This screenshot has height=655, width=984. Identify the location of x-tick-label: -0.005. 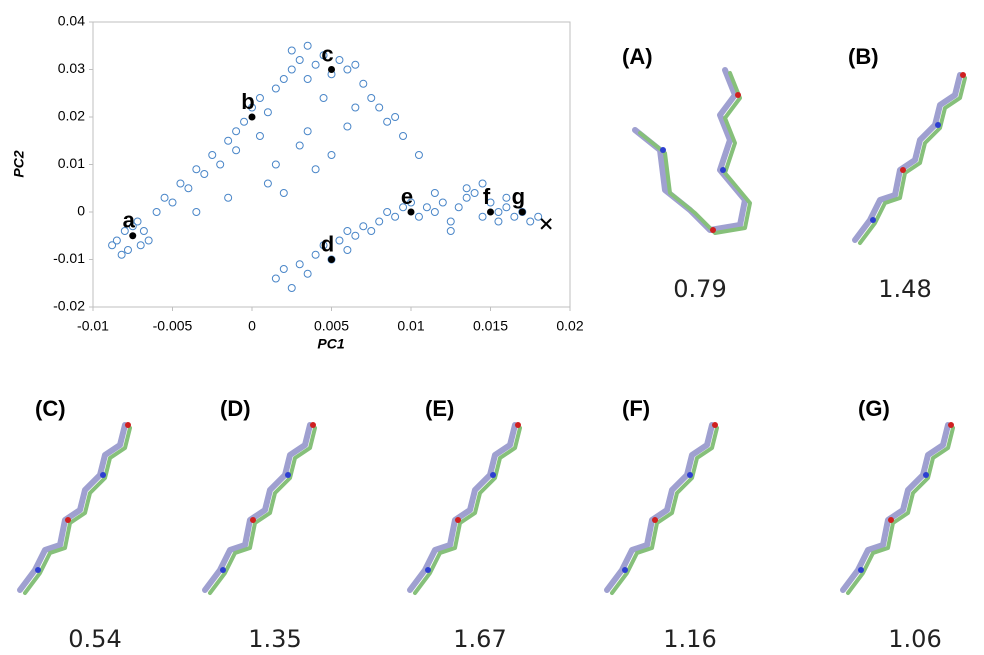
(173, 326).